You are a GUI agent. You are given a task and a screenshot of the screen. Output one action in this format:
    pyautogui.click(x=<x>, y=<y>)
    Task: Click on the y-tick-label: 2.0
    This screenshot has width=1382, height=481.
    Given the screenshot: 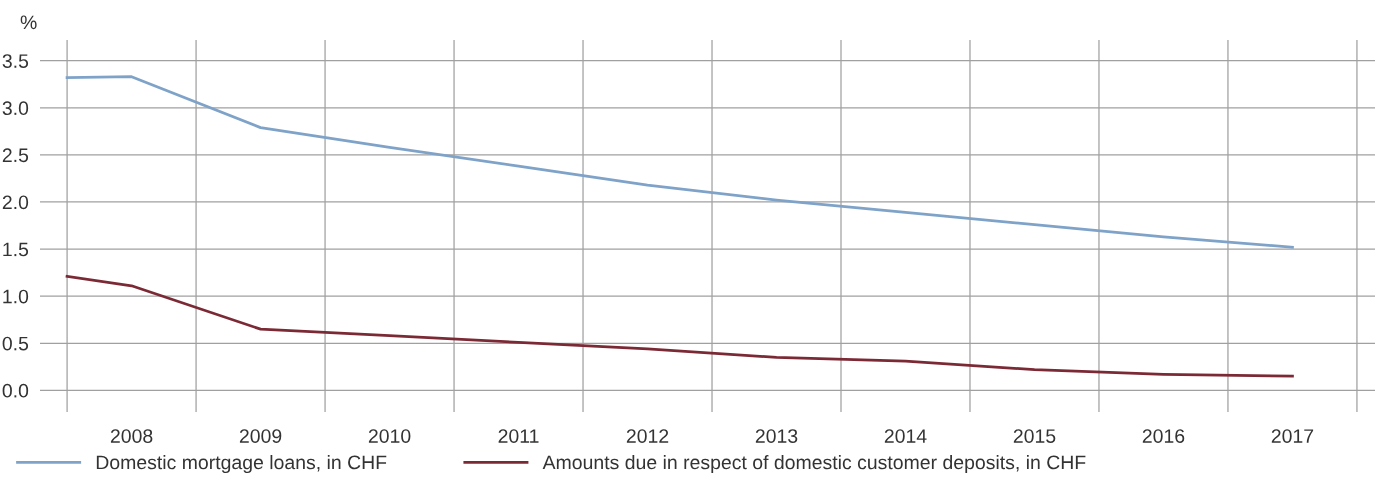 What is the action you would take?
    pyautogui.click(x=15, y=202)
    